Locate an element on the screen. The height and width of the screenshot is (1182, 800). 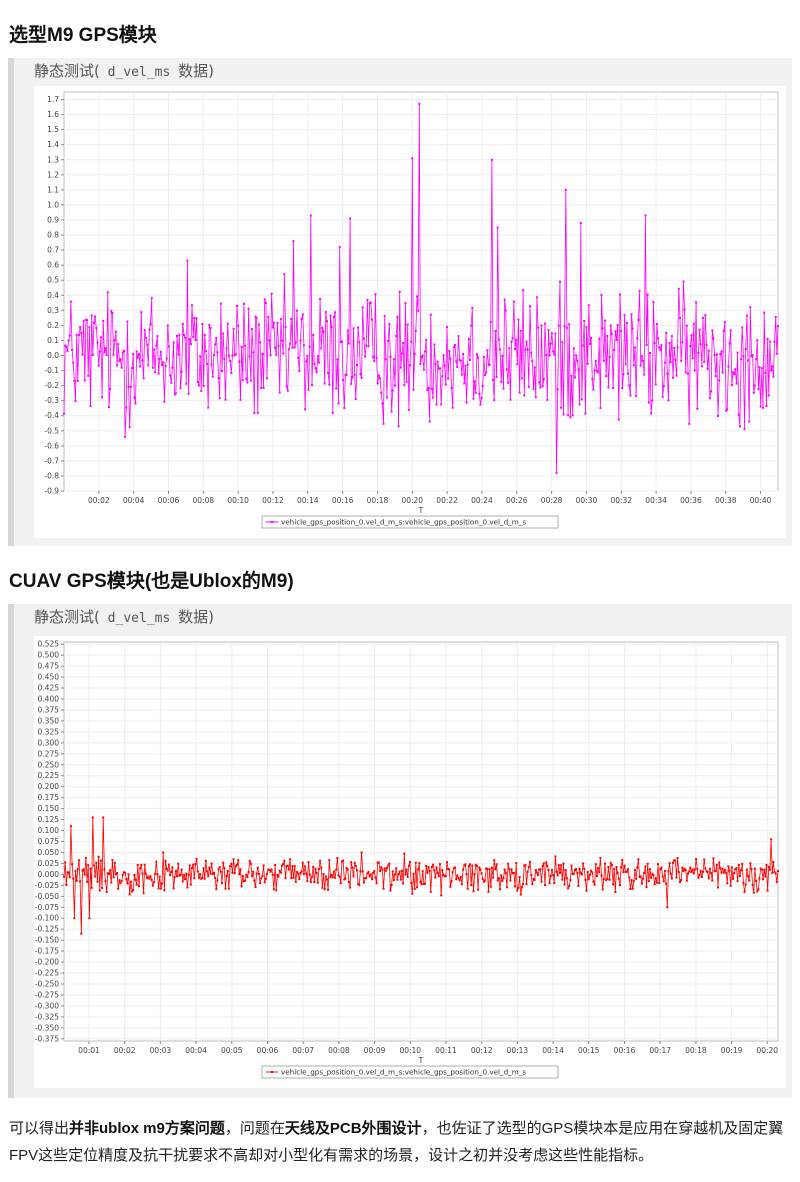
x-tick-label: 00:12 is located at coordinates (273, 500).